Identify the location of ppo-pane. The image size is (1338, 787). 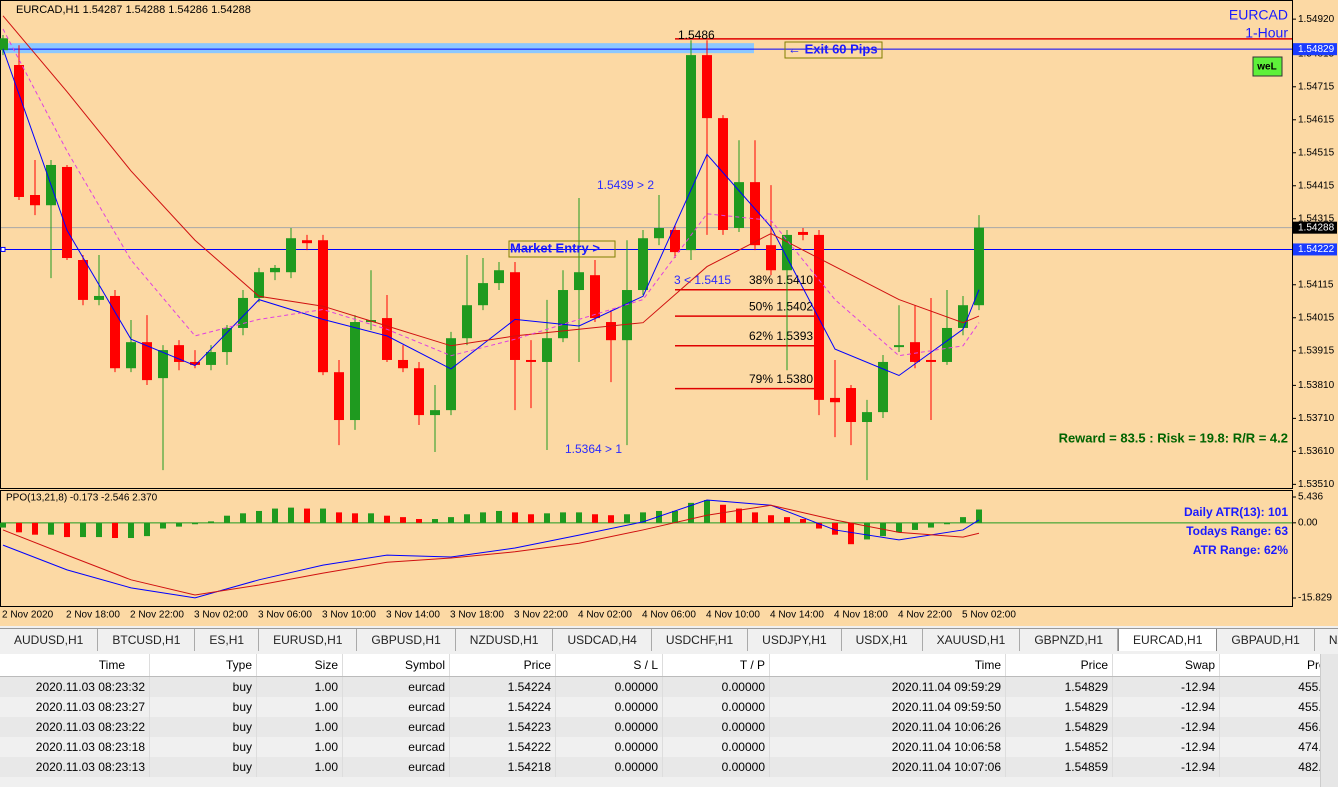
(646, 548).